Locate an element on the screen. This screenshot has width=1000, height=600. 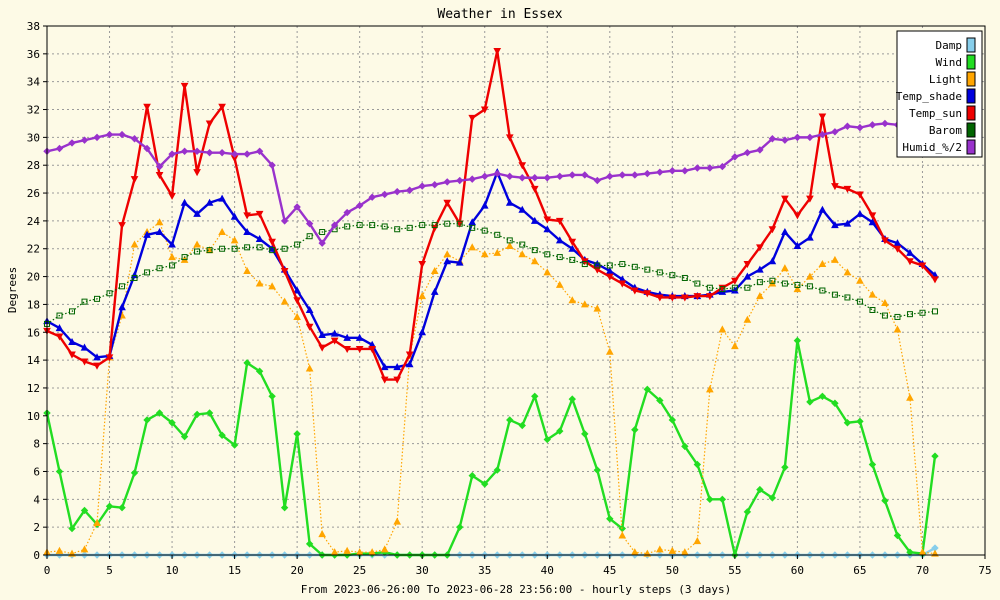
y-axis-label: Degrees is located at coordinates (12, 290).